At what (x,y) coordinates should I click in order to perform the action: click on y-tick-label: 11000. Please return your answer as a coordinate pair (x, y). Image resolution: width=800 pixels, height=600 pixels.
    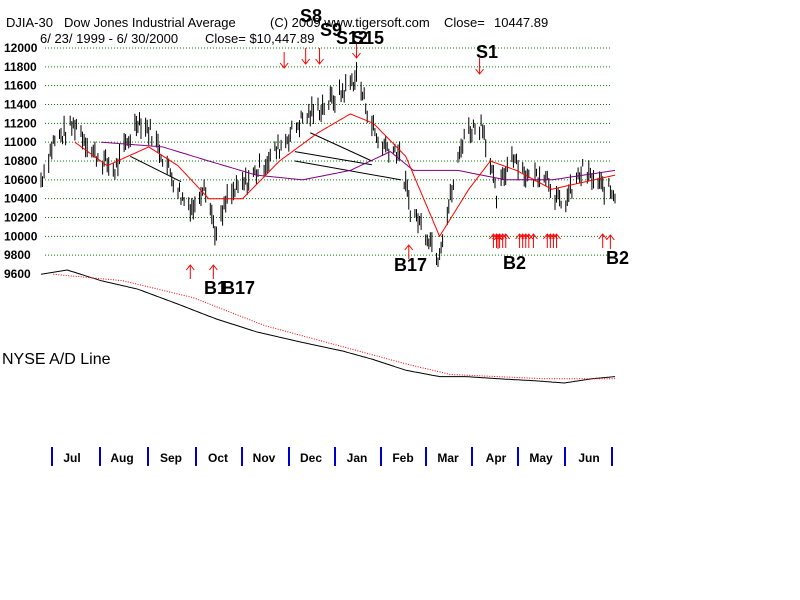
    Looking at the image, I should click on (20, 142).